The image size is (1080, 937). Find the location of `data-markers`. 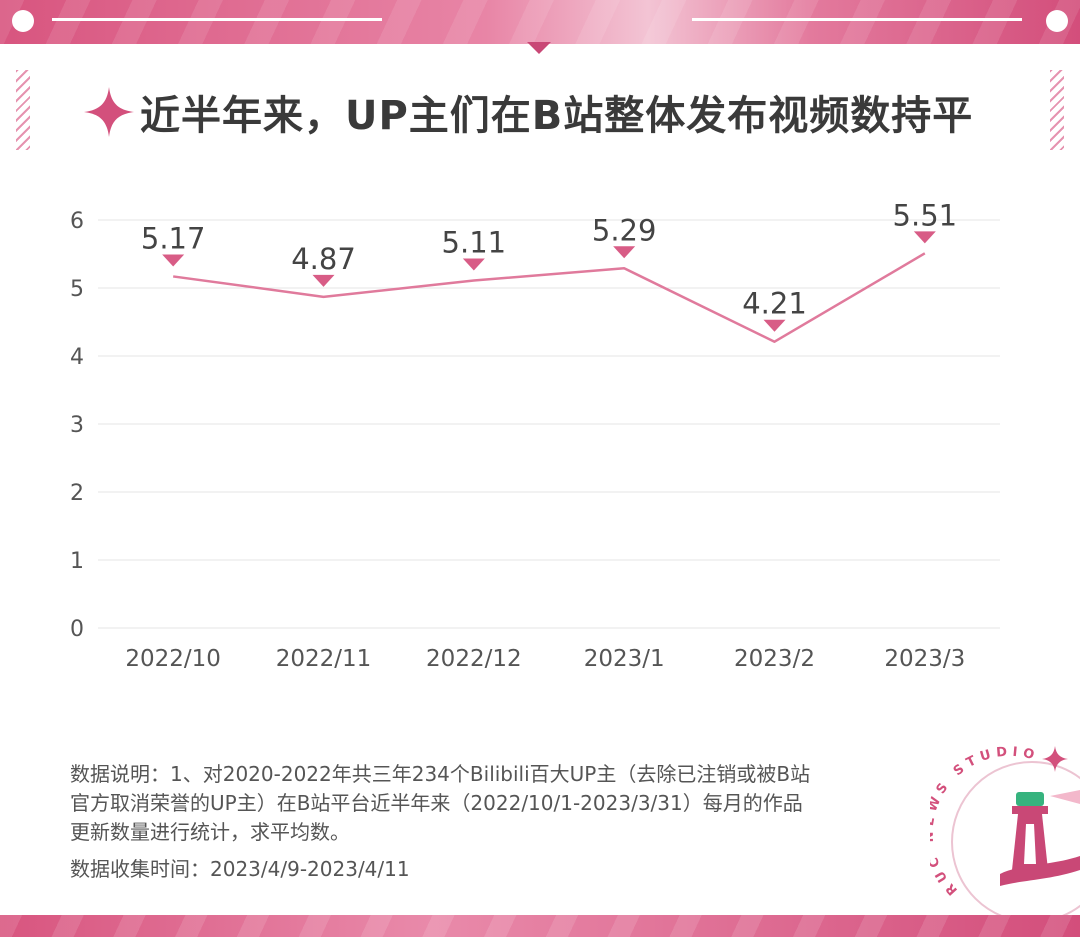

data-markers is located at coordinates (549, 281).